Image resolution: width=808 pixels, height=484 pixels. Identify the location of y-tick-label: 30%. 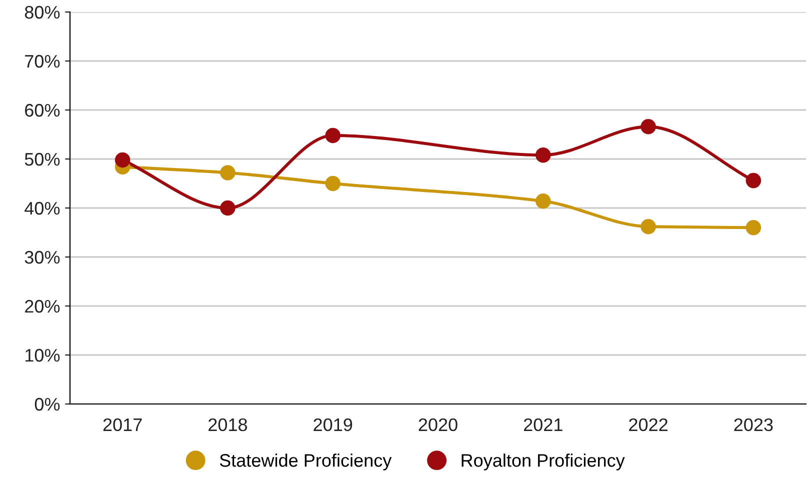
(42, 257).